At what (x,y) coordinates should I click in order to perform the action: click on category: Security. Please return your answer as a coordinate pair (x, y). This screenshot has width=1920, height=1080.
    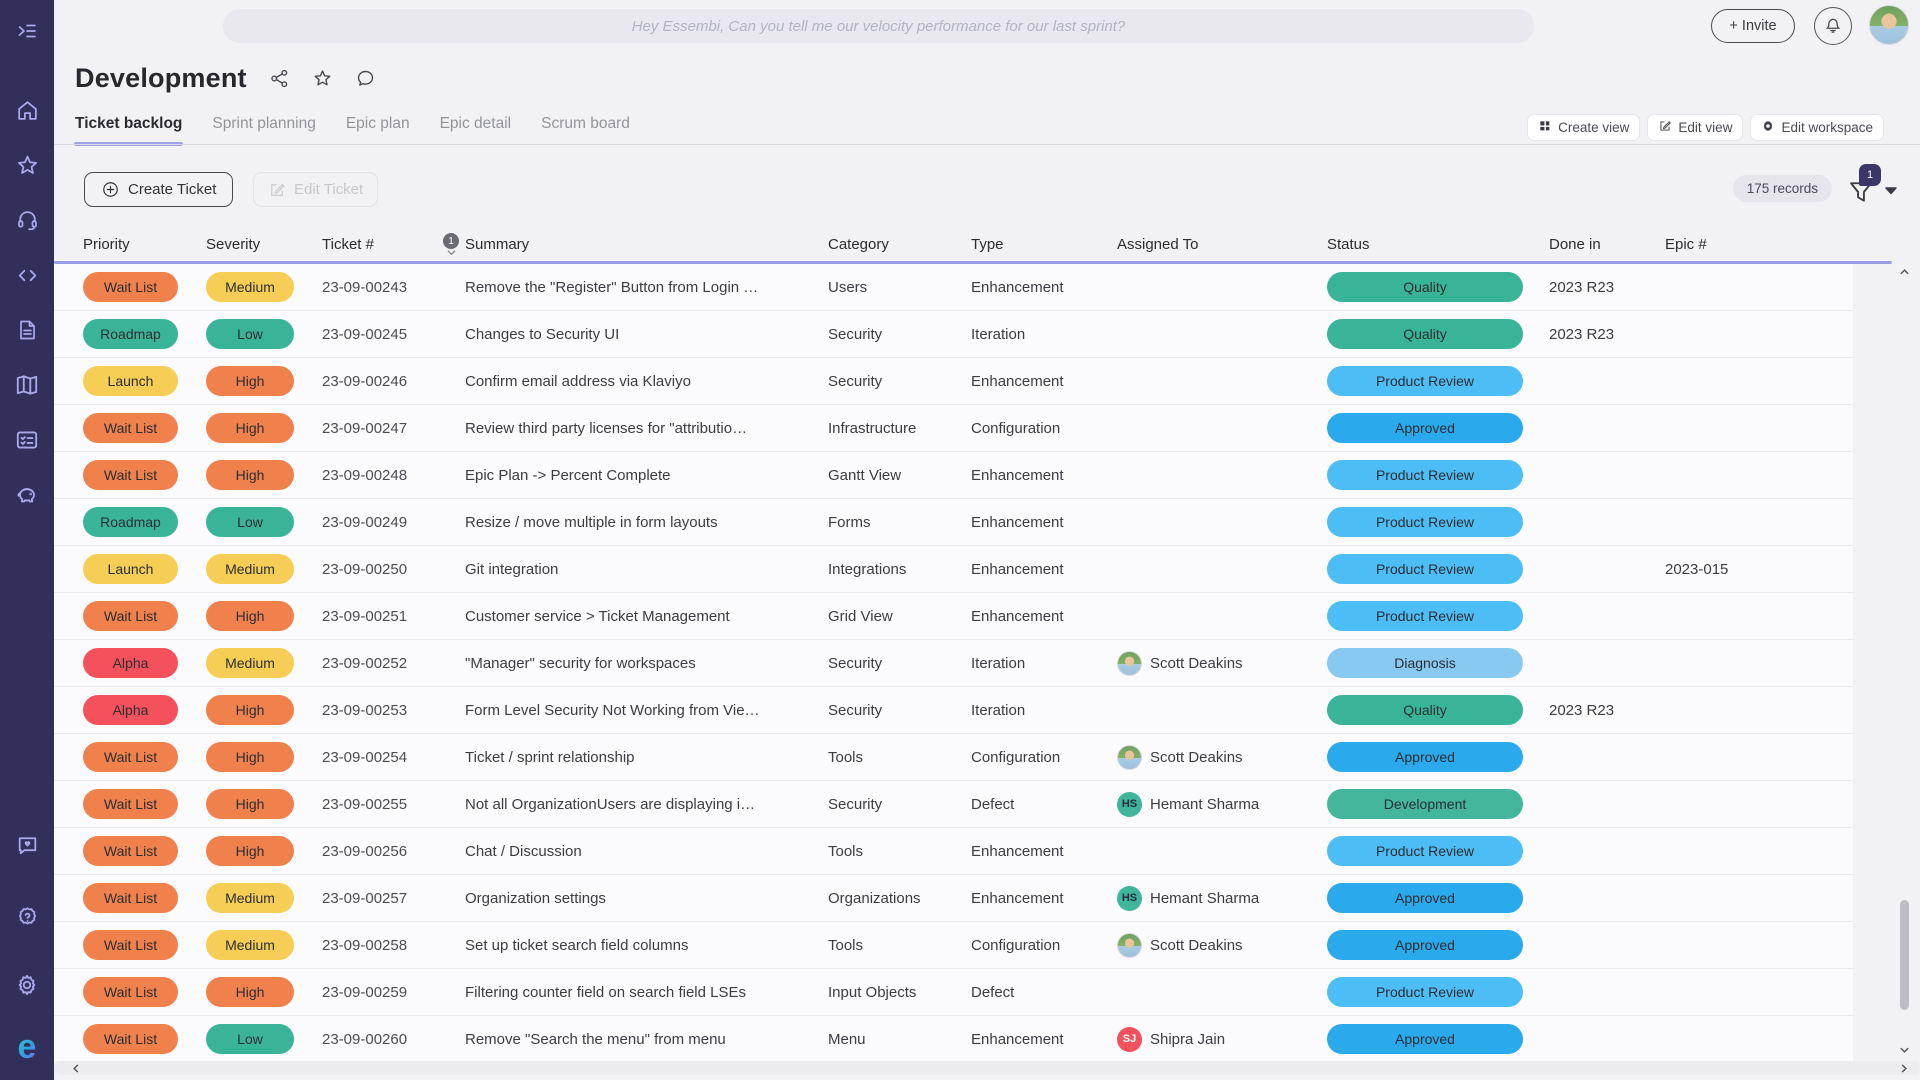
    Looking at the image, I should click on (855, 710).